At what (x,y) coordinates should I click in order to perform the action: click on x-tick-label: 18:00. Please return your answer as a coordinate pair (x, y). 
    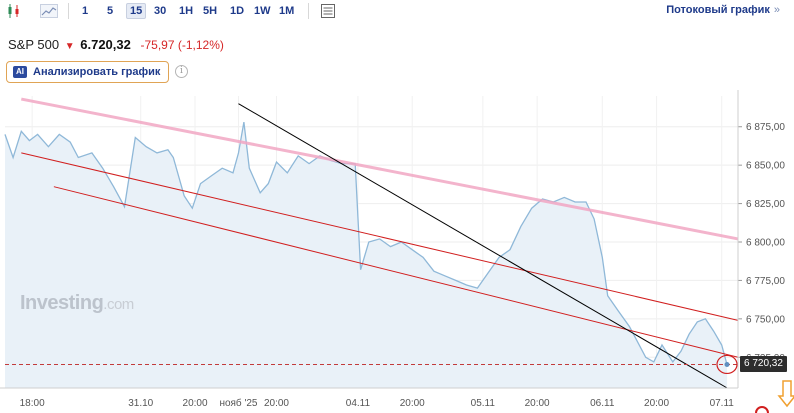
    Looking at the image, I should click on (32, 403).